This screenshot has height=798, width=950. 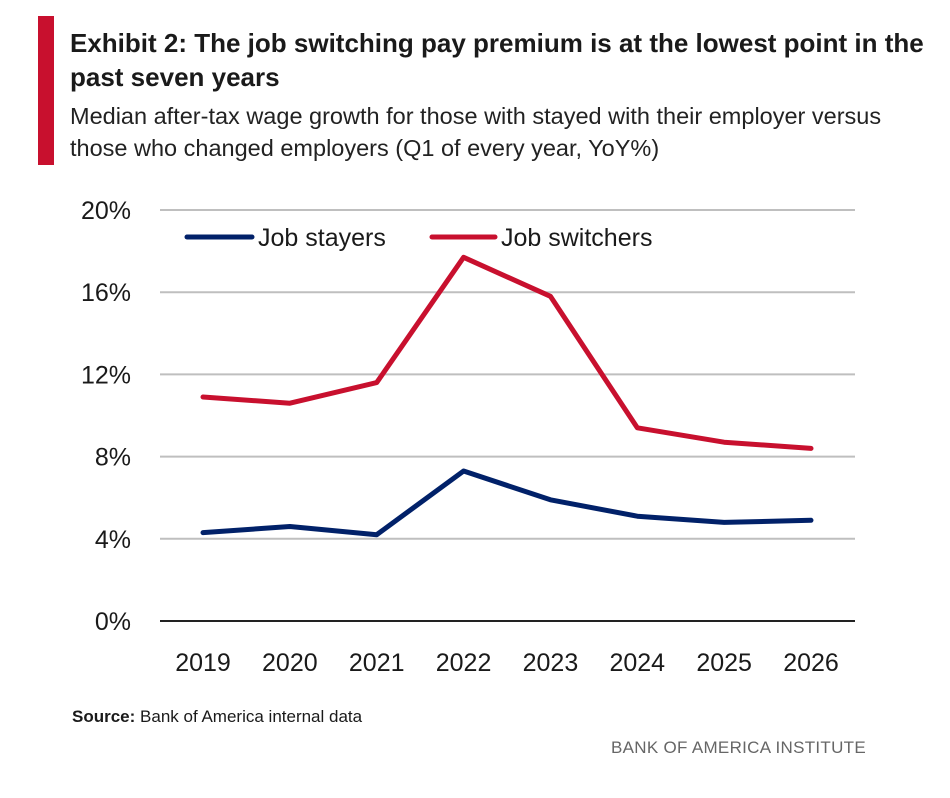 What do you see at coordinates (106, 416) in the screenshot?
I see `y-axis-tick-labels: 0% 4% 8% 12% 16% 20%` at bounding box center [106, 416].